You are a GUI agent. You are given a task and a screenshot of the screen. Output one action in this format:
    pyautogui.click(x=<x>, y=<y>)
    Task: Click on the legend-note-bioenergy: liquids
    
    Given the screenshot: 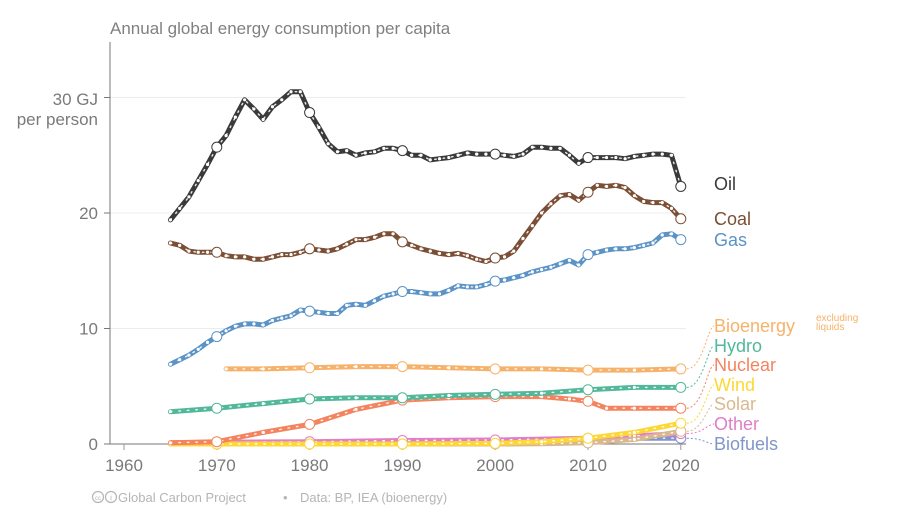 What is the action you would take?
    pyautogui.click(x=830, y=327)
    